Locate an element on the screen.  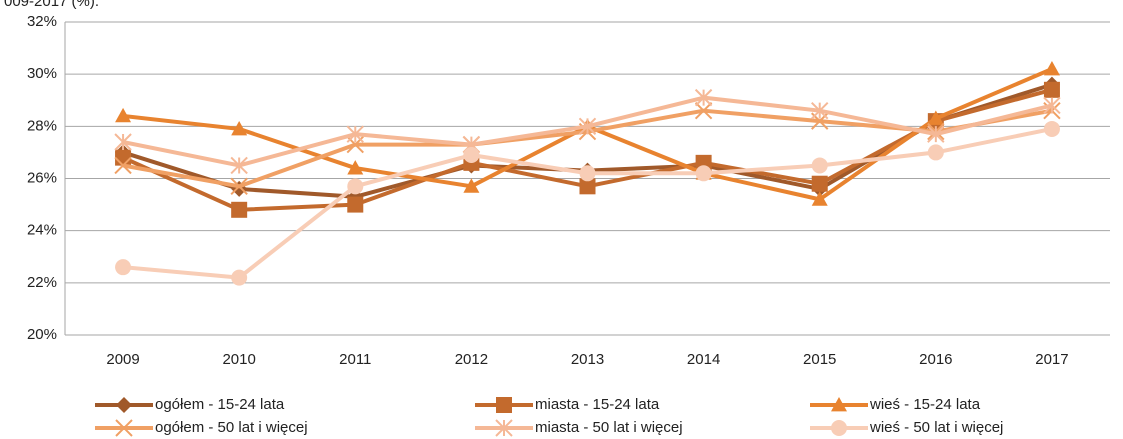
y-tick-label: 26% is located at coordinates (42, 177).